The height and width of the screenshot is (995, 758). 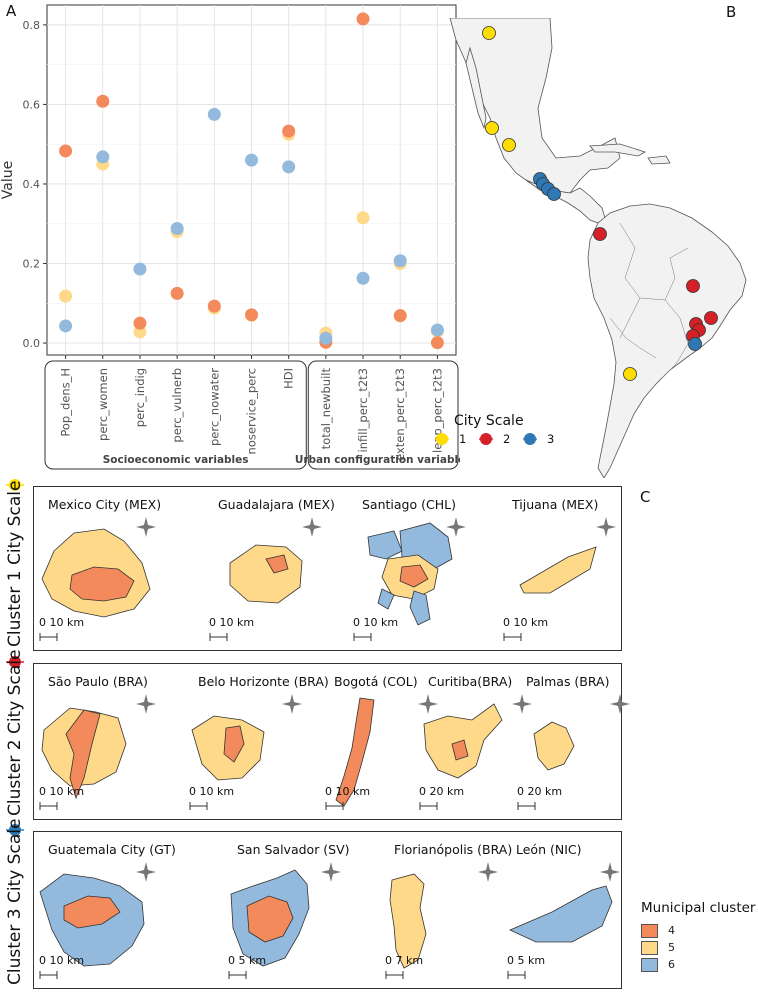 What do you see at coordinates (489, 421) in the screenshot?
I see `map-legend-title: City Scale` at bounding box center [489, 421].